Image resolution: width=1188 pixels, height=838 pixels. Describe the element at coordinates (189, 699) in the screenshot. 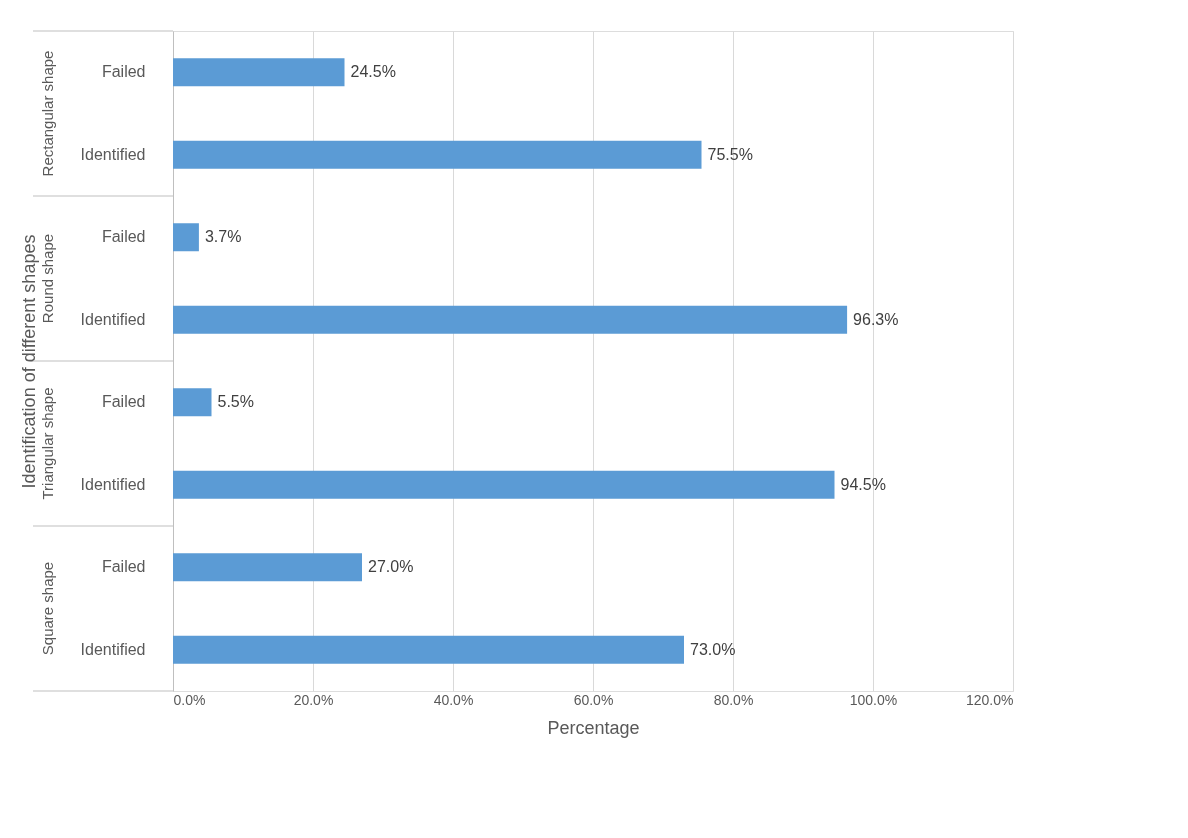

I see `x-tick-label: 0.0%` at that location.